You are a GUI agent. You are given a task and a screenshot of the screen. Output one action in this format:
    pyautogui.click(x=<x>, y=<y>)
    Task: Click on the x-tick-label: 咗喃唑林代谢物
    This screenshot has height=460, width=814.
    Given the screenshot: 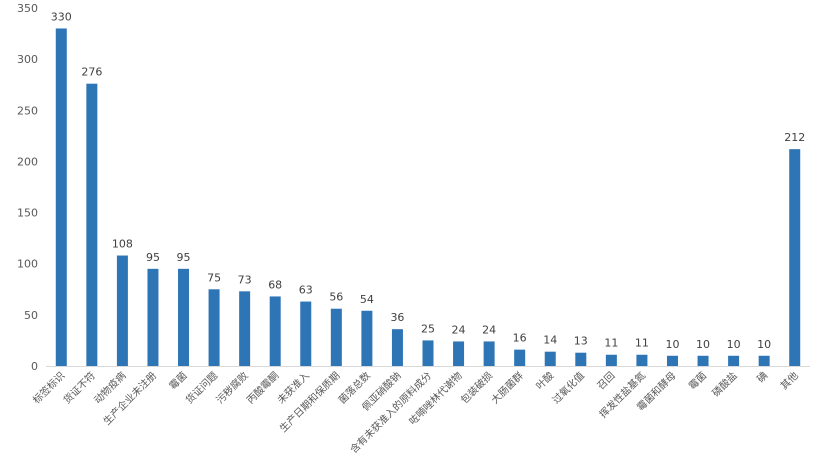 What is the action you would take?
    pyautogui.click(x=435, y=398)
    